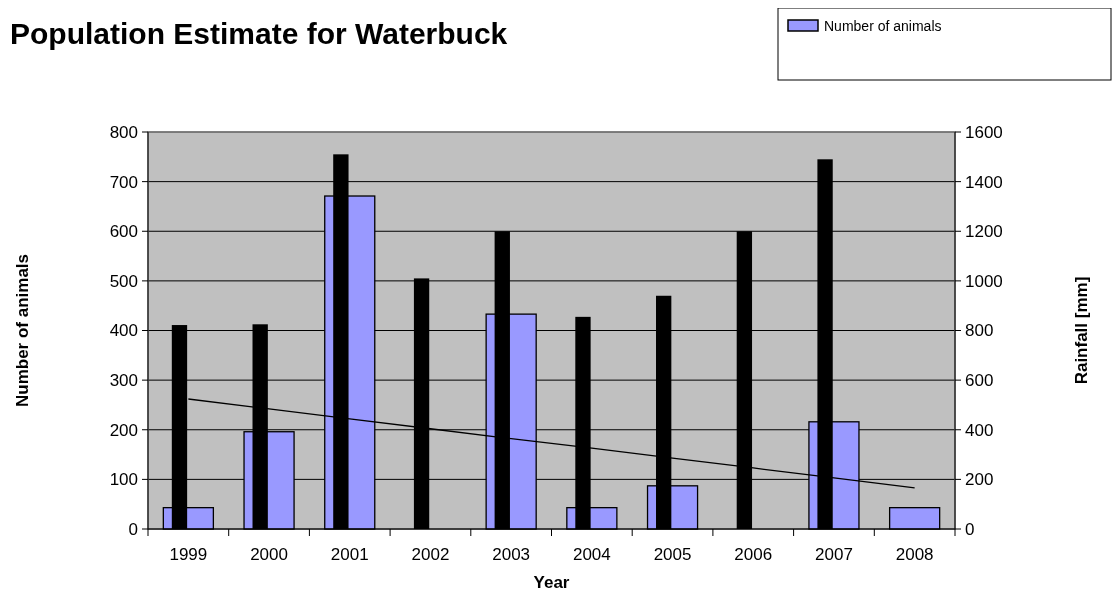 This screenshot has width=1120, height=615. What do you see at coordinates (753, 554) in the screenshot?
I see `x-tick-label: 2006` at bounding box center [753, 554].